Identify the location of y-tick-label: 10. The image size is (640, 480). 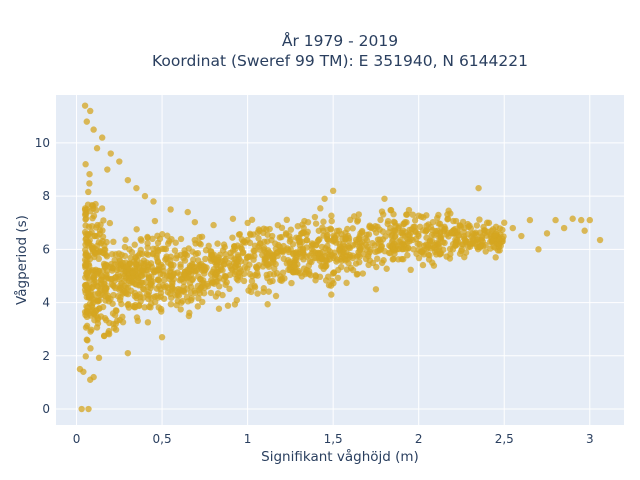
(42, 143).